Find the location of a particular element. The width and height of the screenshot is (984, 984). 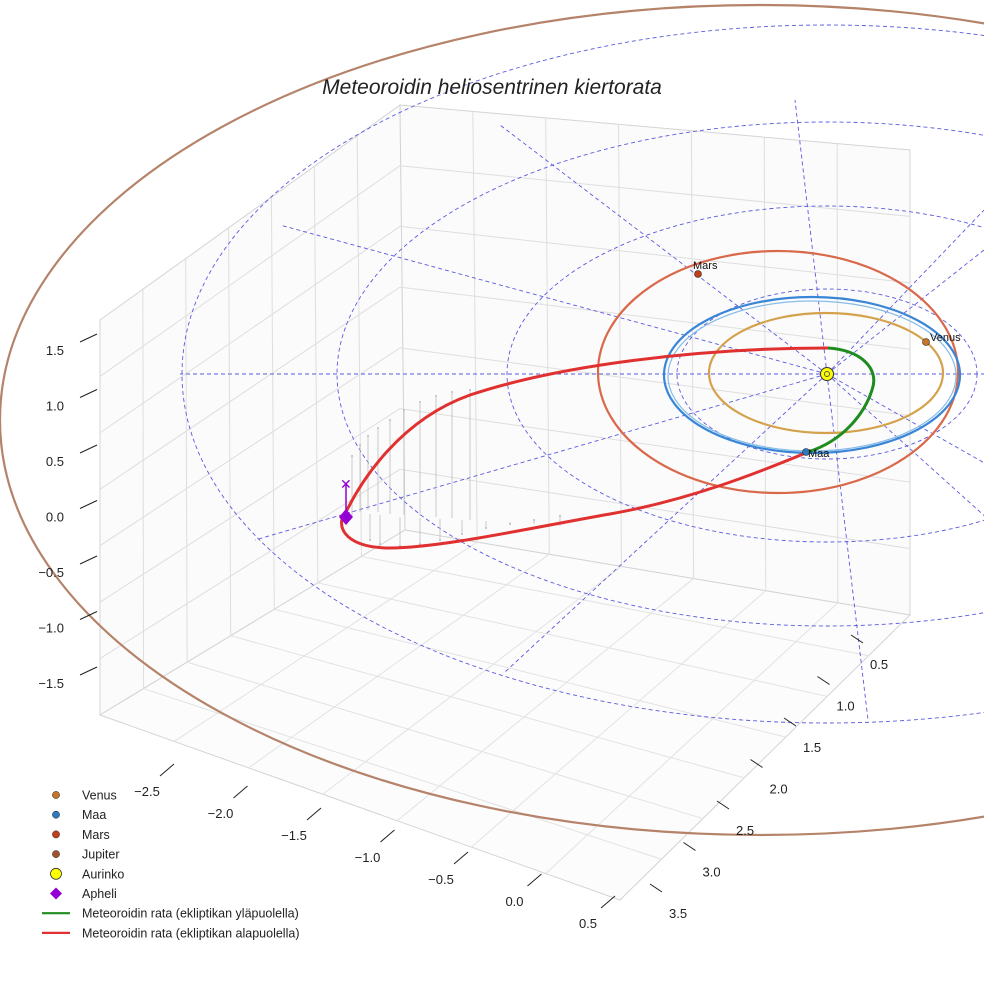

legend-label: Mars is located at coordinates (96, 835).